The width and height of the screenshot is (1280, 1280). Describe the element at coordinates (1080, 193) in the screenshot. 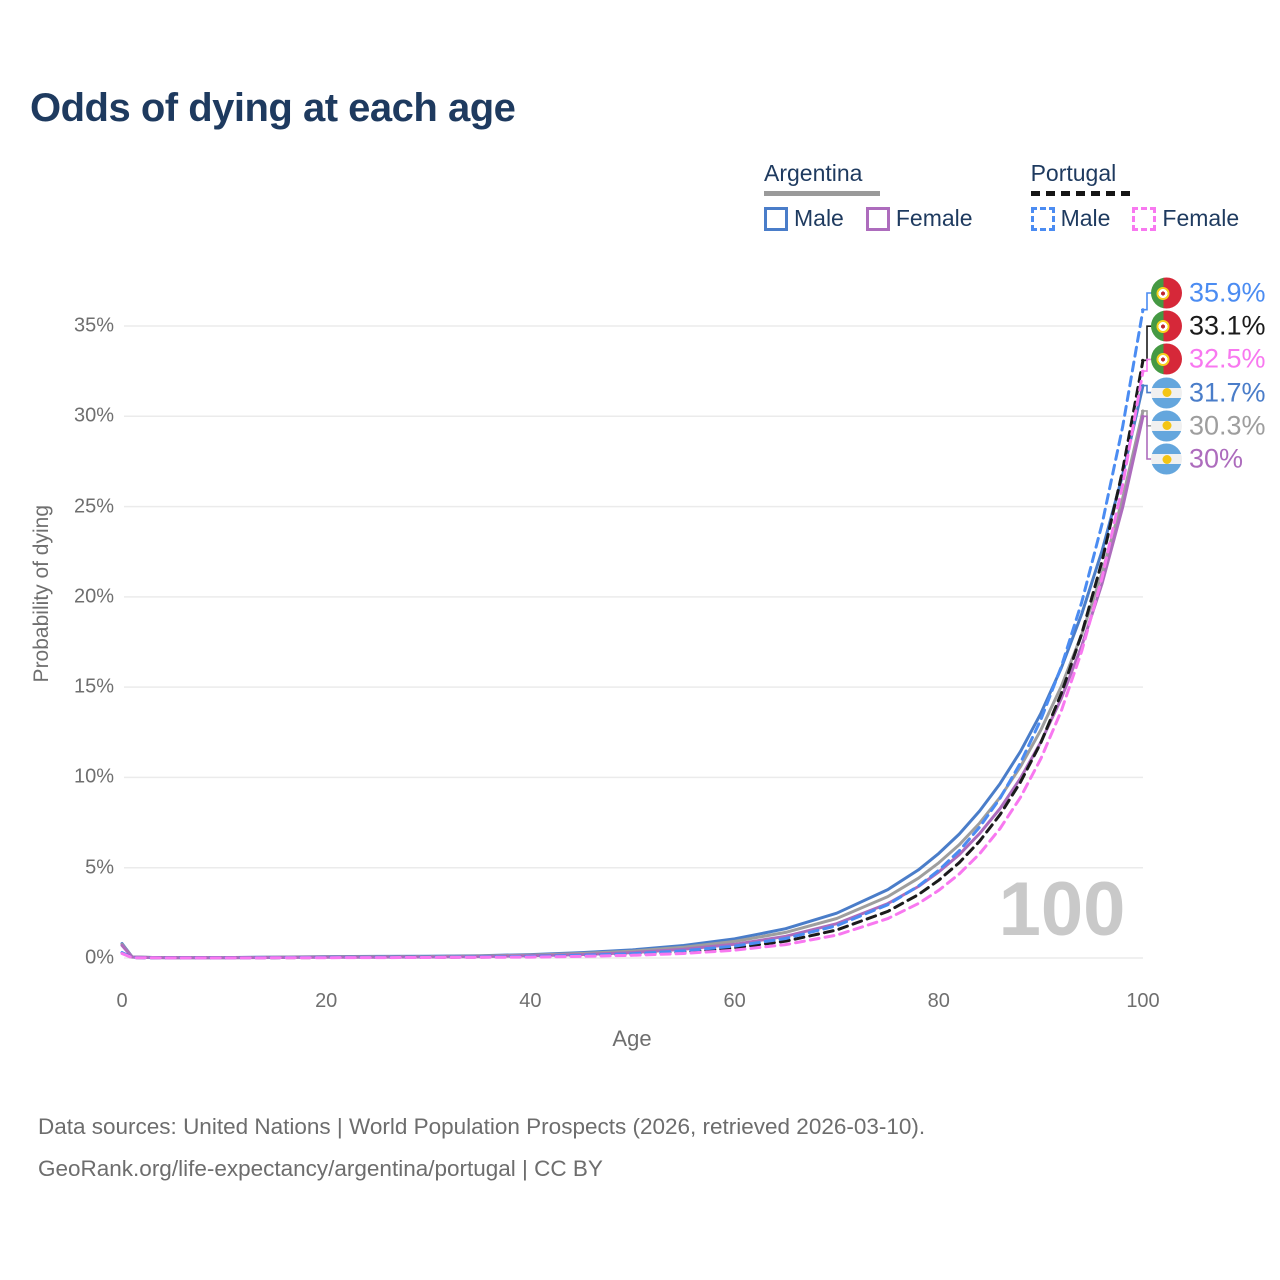

I see `portugal-line-style-sample` at that location.